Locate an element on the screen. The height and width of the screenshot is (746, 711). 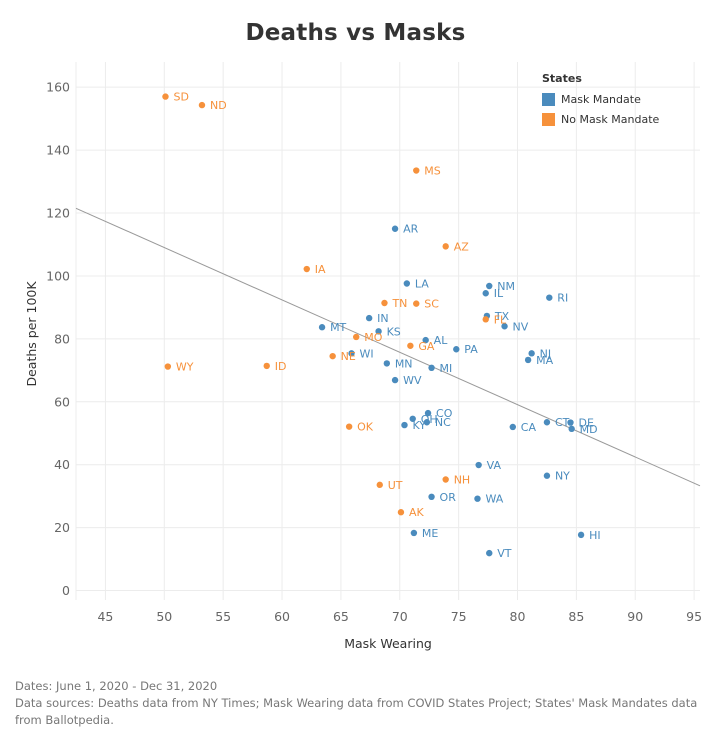
point-mo: MO is located at coordinates (368, 337).